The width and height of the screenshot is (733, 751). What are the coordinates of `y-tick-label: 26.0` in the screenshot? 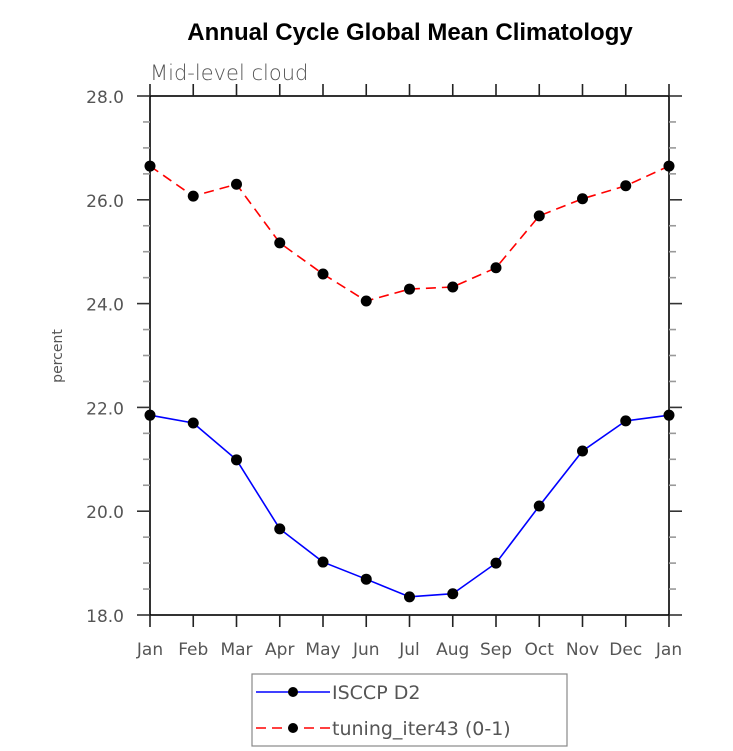 It's located at (105, 202).